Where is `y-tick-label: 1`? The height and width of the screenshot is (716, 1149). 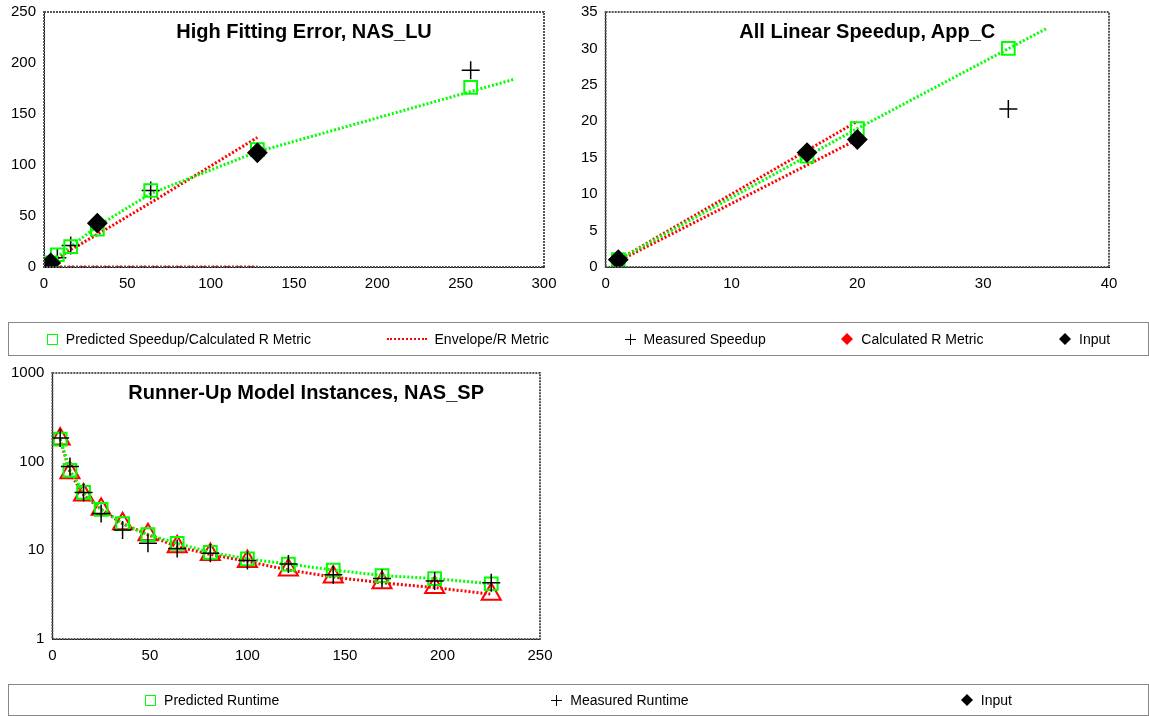 y-tick-label: 1 is located at coordinates (40, 638).